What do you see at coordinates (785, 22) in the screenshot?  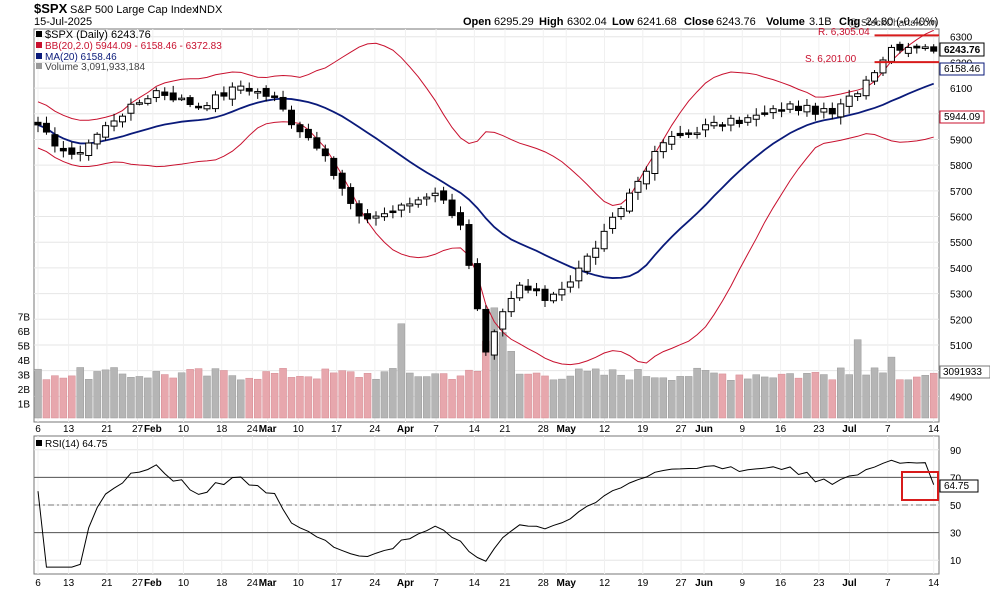 I see `volume-label: Volume` at bounding box center [785, 22].